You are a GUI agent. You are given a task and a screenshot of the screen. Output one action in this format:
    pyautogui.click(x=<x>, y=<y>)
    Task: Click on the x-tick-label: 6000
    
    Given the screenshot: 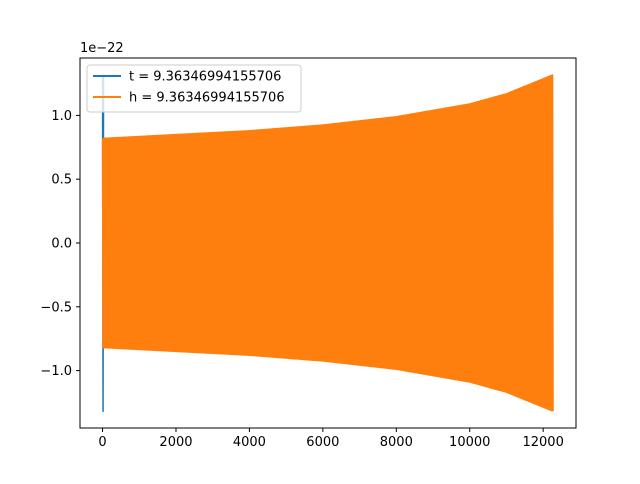 What is the action you would take?
    pyautogui.click(x=322, y=442)
    